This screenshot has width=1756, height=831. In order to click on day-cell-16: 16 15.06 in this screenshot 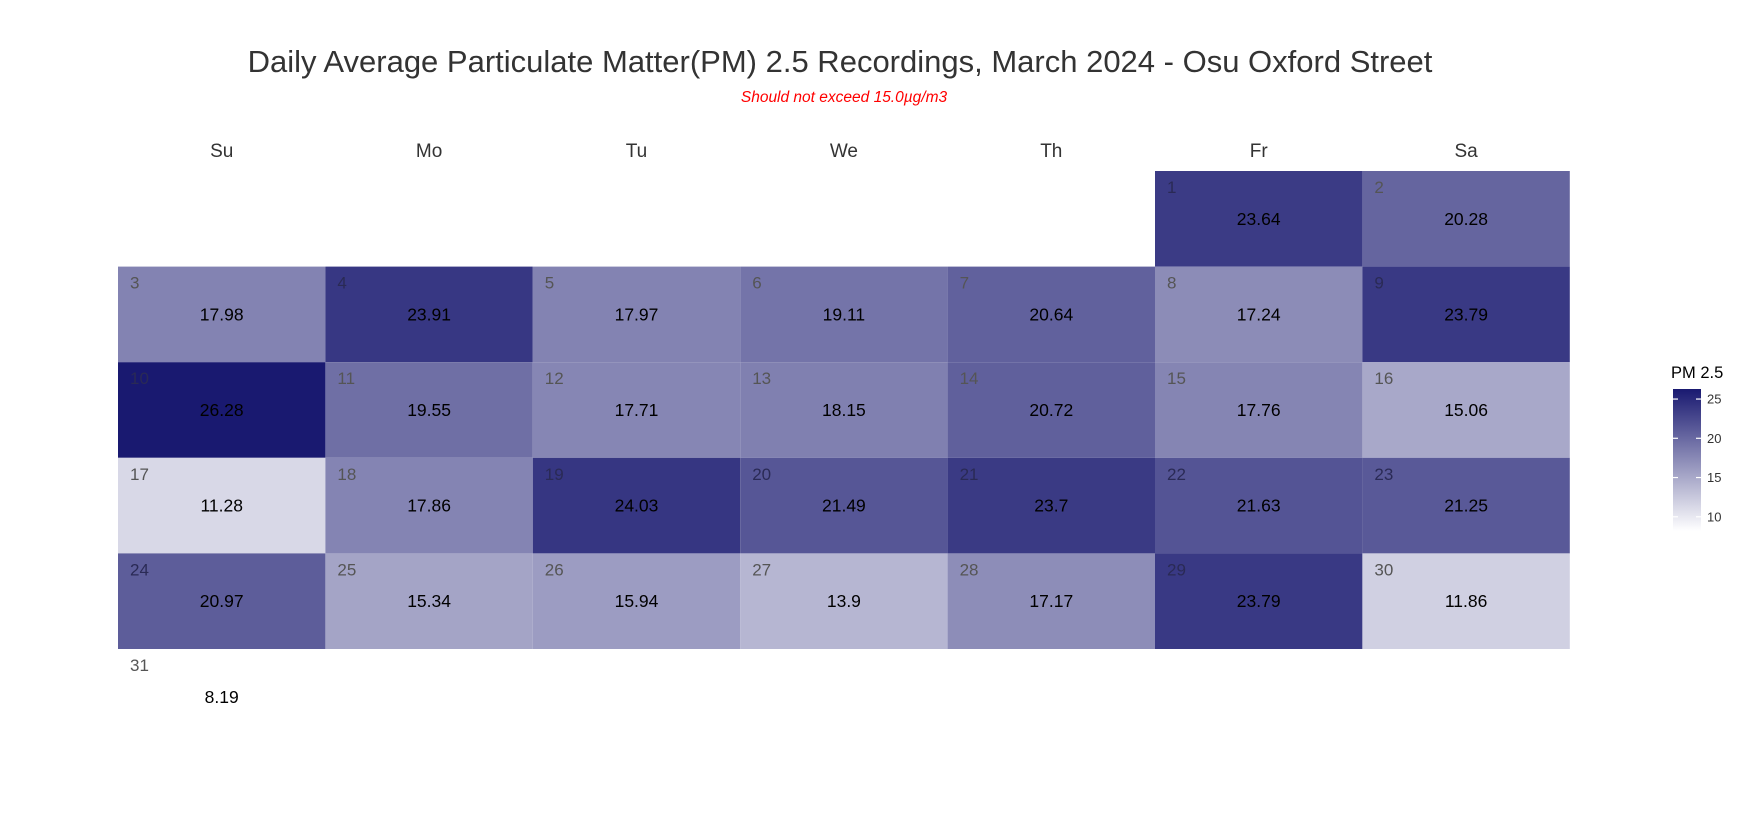, I will do `click(1466, 410)`.